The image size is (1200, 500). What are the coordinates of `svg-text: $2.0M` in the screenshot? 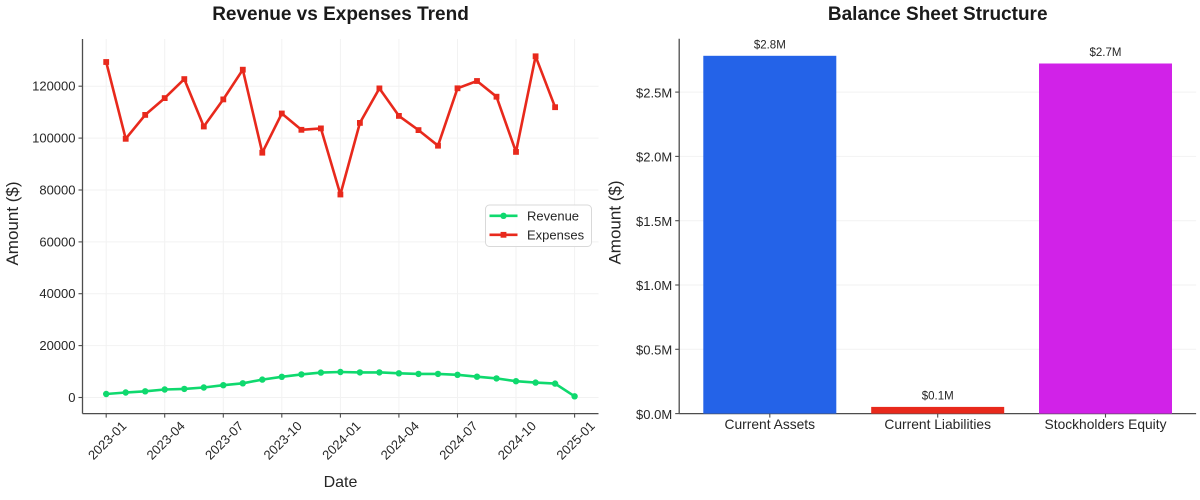 It's located at (654, 157).